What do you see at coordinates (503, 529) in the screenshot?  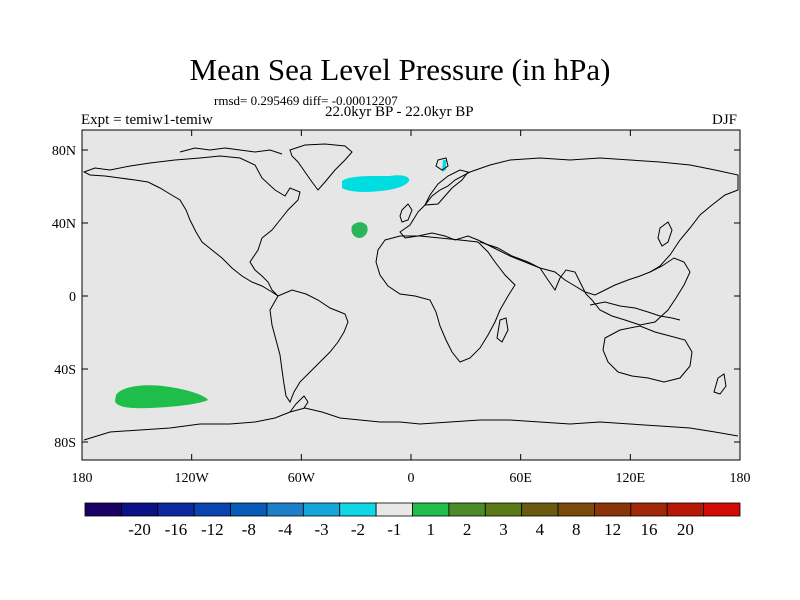 I see `colorbar-label: 3` at bounding box center [503, 529].